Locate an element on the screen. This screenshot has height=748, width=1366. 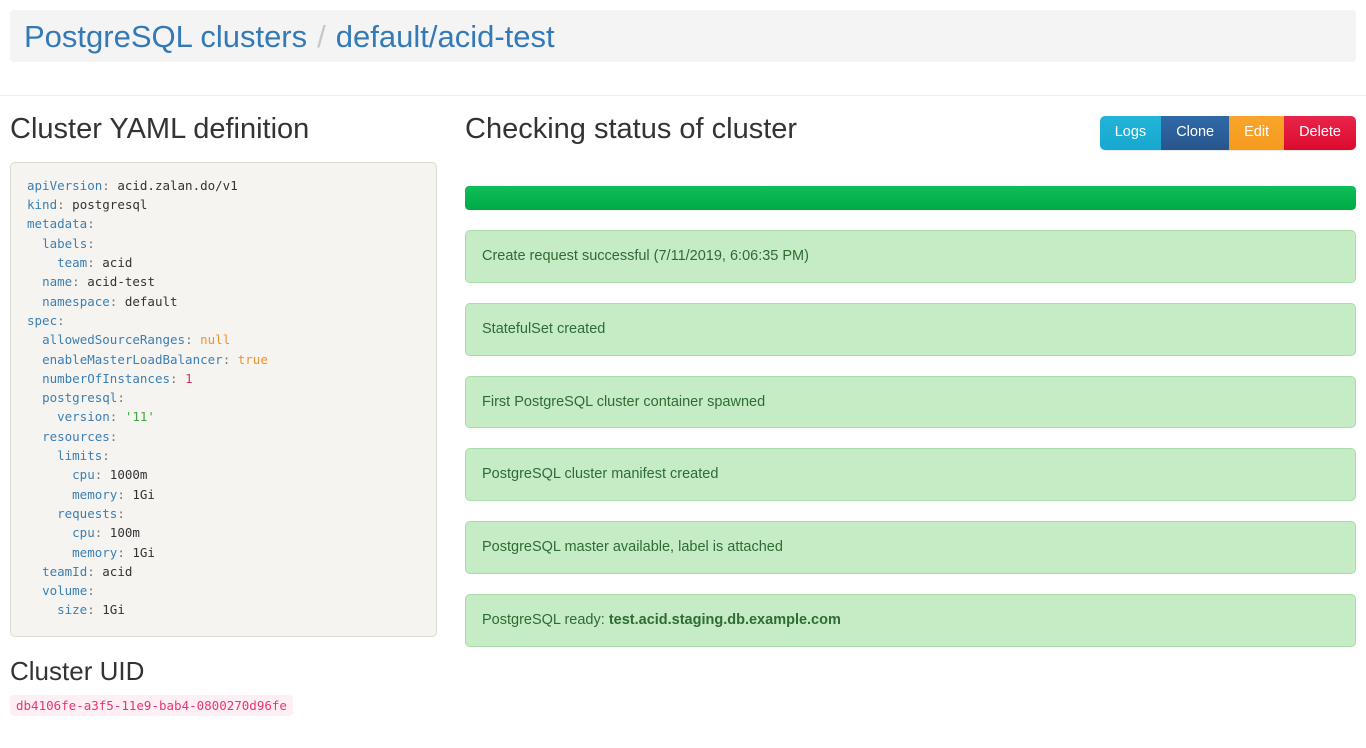
logs-button: Logs is located at coordinates (1130, 133).